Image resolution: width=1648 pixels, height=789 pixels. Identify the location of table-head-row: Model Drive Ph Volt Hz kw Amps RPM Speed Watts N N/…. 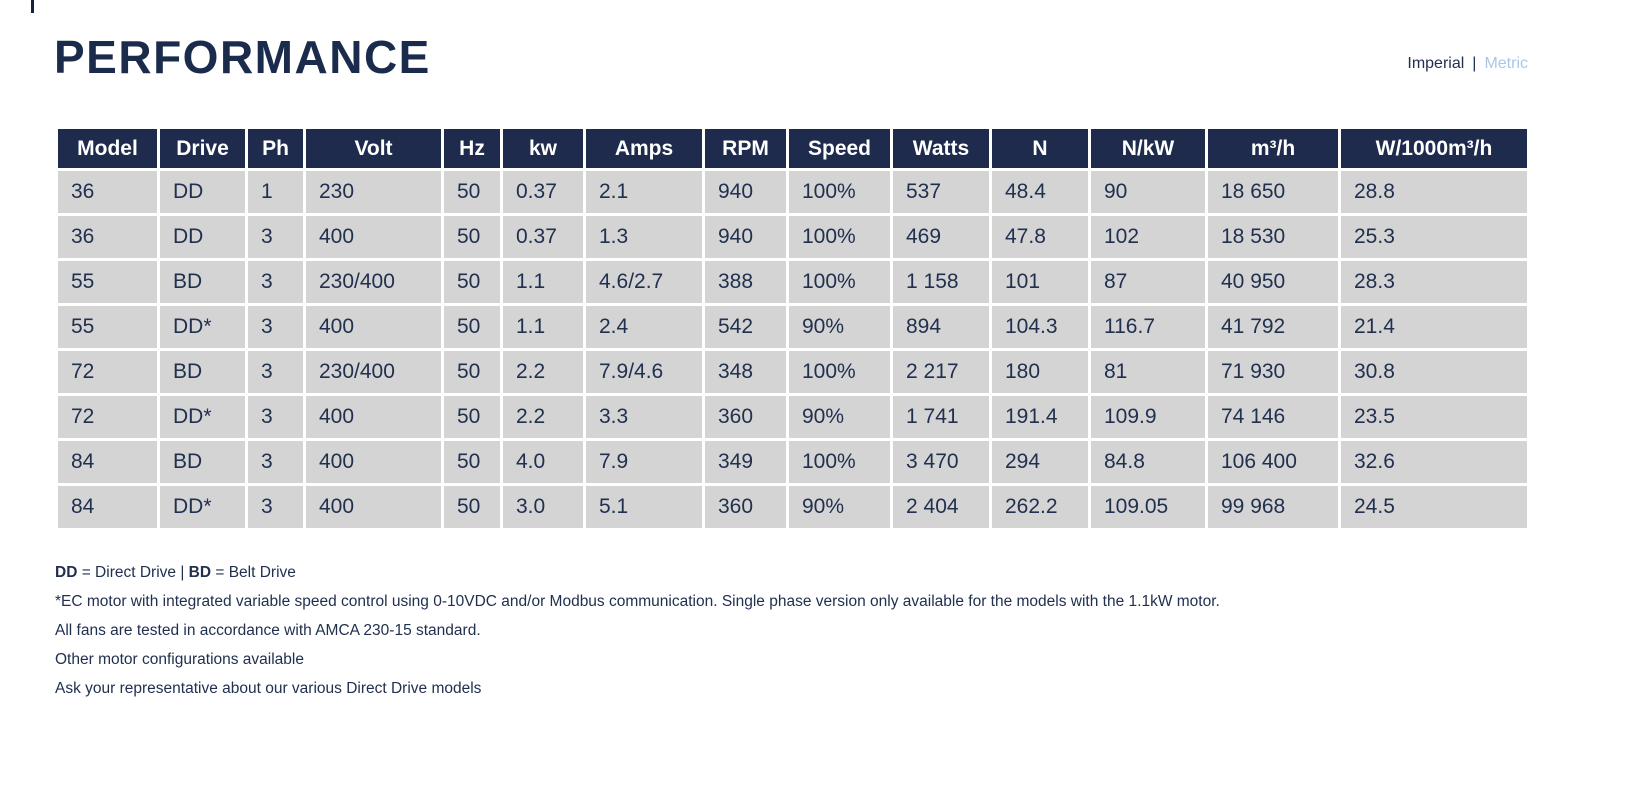
(792, 148).